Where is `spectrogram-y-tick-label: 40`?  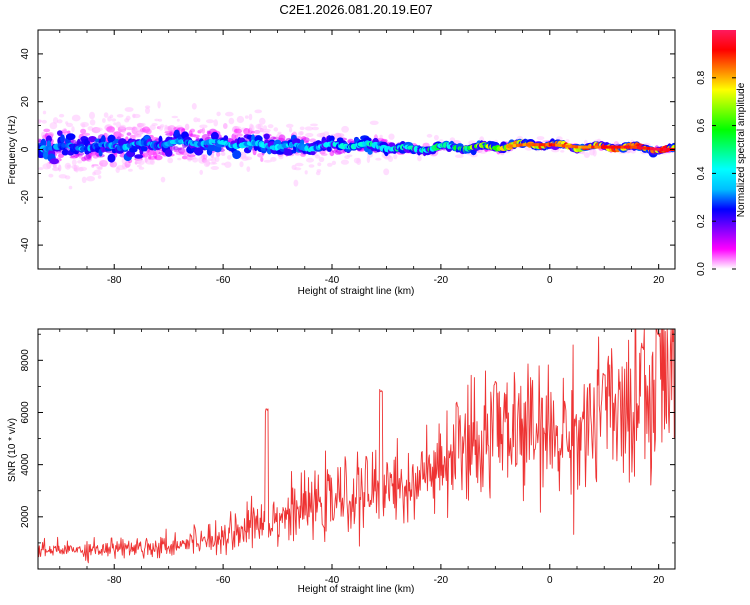
spectrogram-y-tick-label: 40 is located at coordinates (25, 54).